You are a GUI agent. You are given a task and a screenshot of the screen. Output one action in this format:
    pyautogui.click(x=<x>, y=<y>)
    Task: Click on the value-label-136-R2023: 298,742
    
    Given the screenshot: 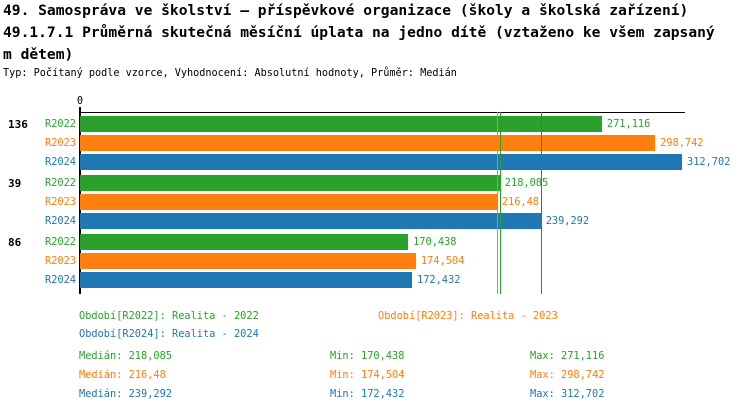 What is the action you would take?
    pyautogui.click(x=682, y=143)
    